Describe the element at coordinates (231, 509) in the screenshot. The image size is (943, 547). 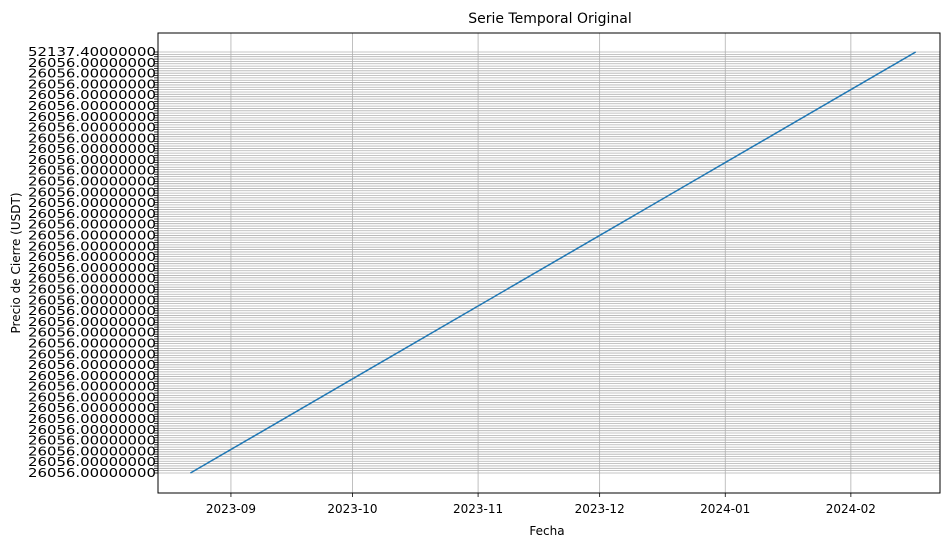
I see `x-tick-label: 2023-09` at that location.